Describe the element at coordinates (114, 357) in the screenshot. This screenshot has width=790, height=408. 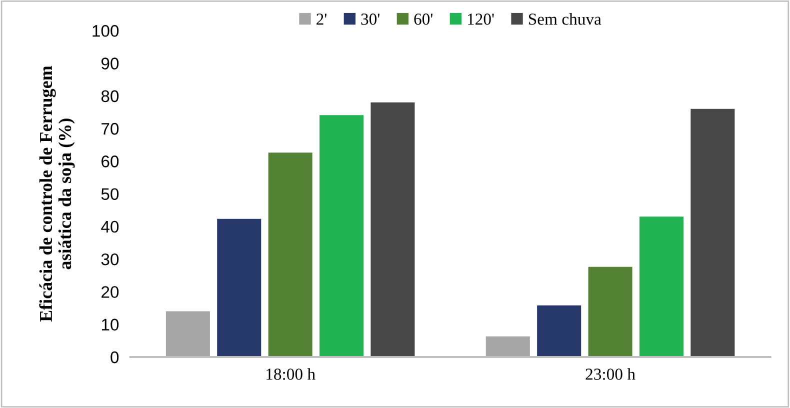
I see `y-tick-label: 0` at that location.